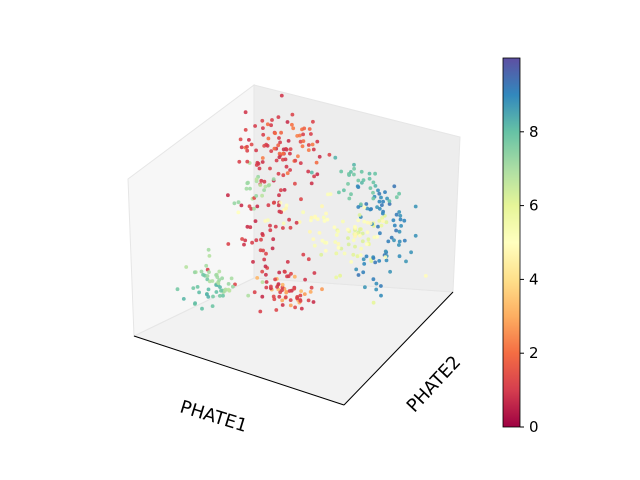  What do you see at coordinates (511, 242) in the screenshot?
I see `colorbar-gradient` at bounding box center [511, 242].